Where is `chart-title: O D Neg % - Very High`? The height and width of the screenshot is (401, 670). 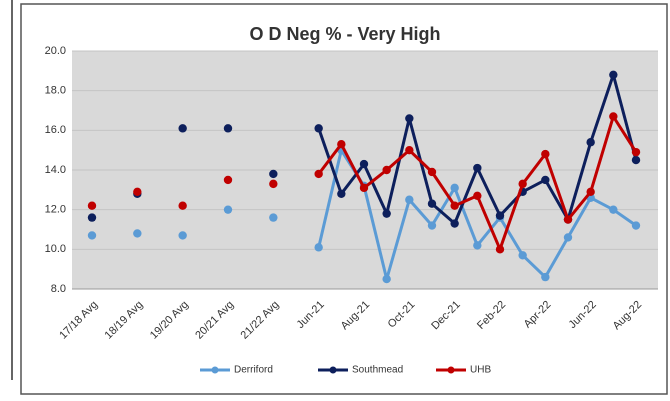 chart-title: O D Neg % - Very High is located at coordinates (344, 34).